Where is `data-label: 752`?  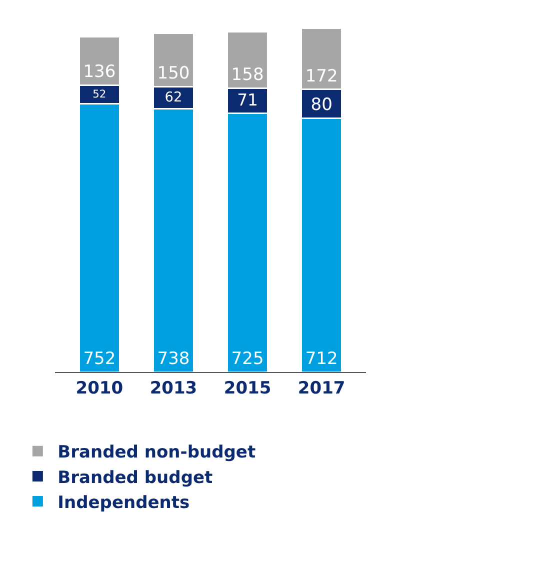
data-label: 752 is located at coordinates (99, 359).